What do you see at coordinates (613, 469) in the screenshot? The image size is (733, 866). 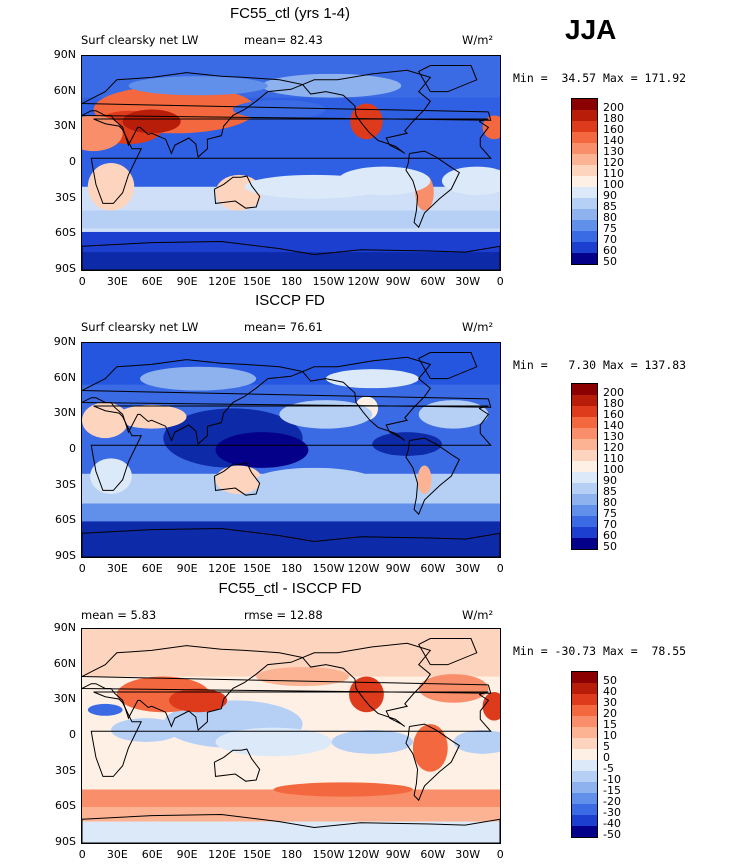 I see `colorbar-label: 100` at bounding box center [613, 469].